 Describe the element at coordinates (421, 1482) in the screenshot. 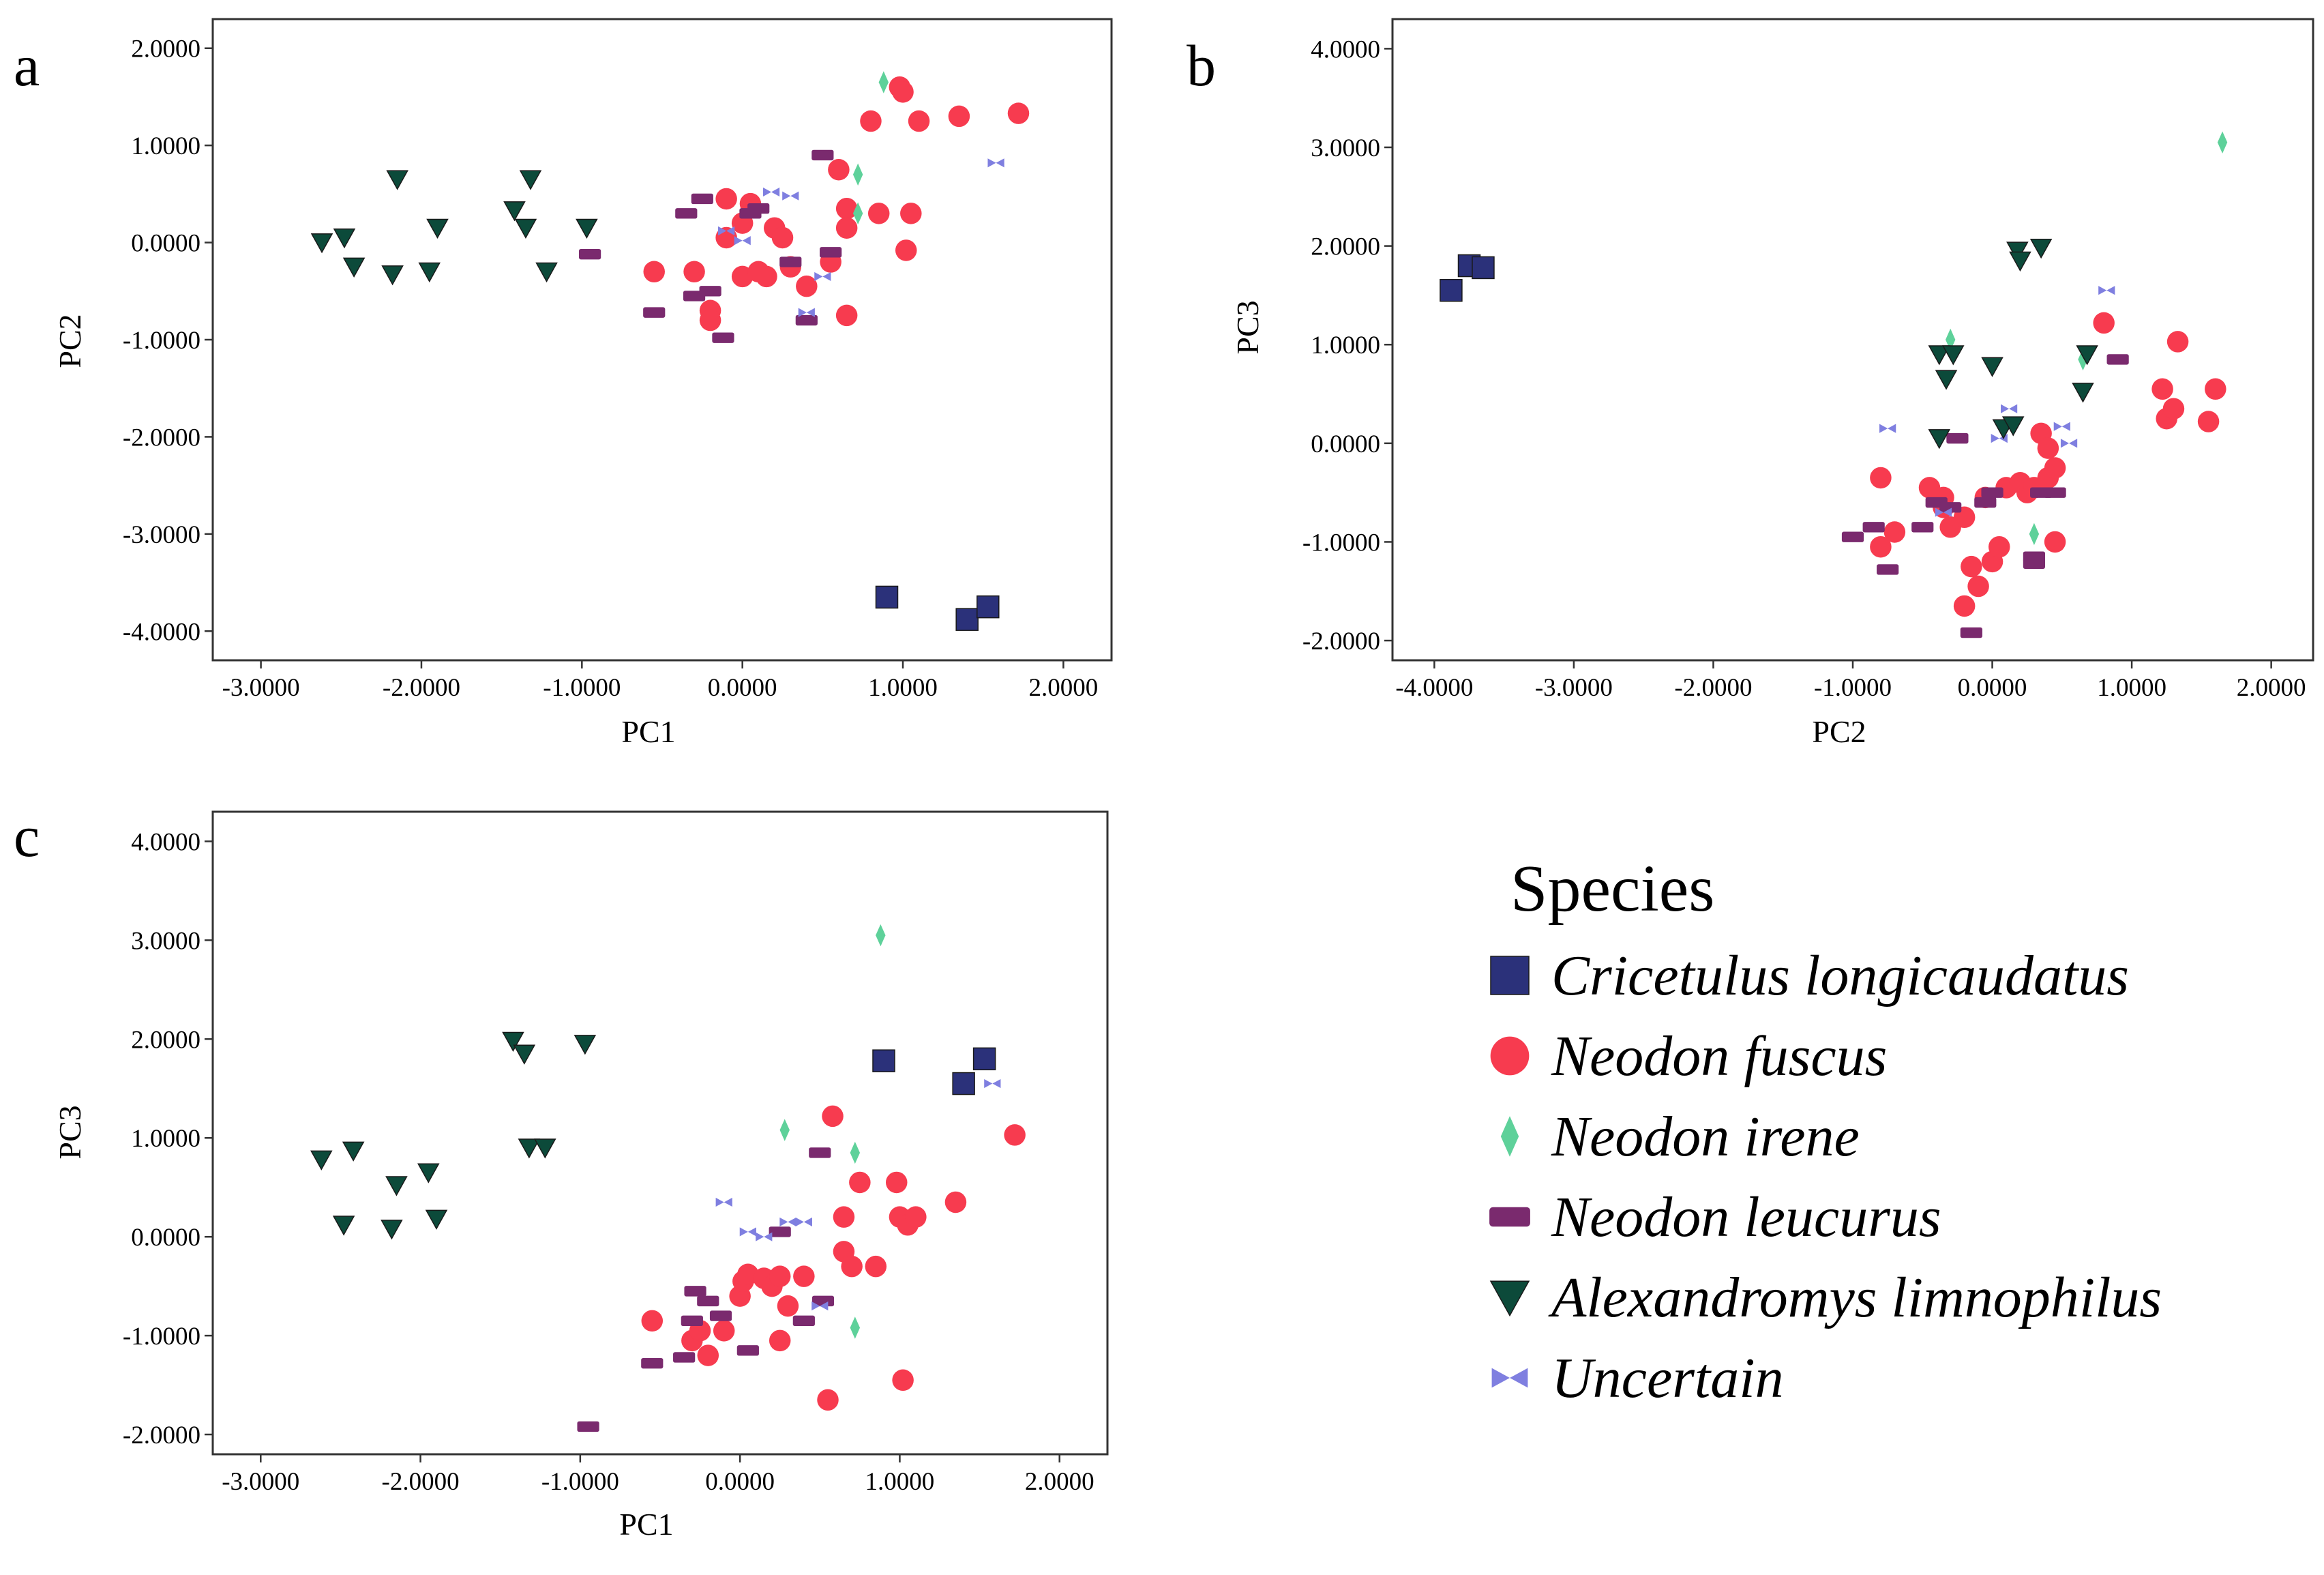

I see `x-tick-label: -2.0000` at that location.